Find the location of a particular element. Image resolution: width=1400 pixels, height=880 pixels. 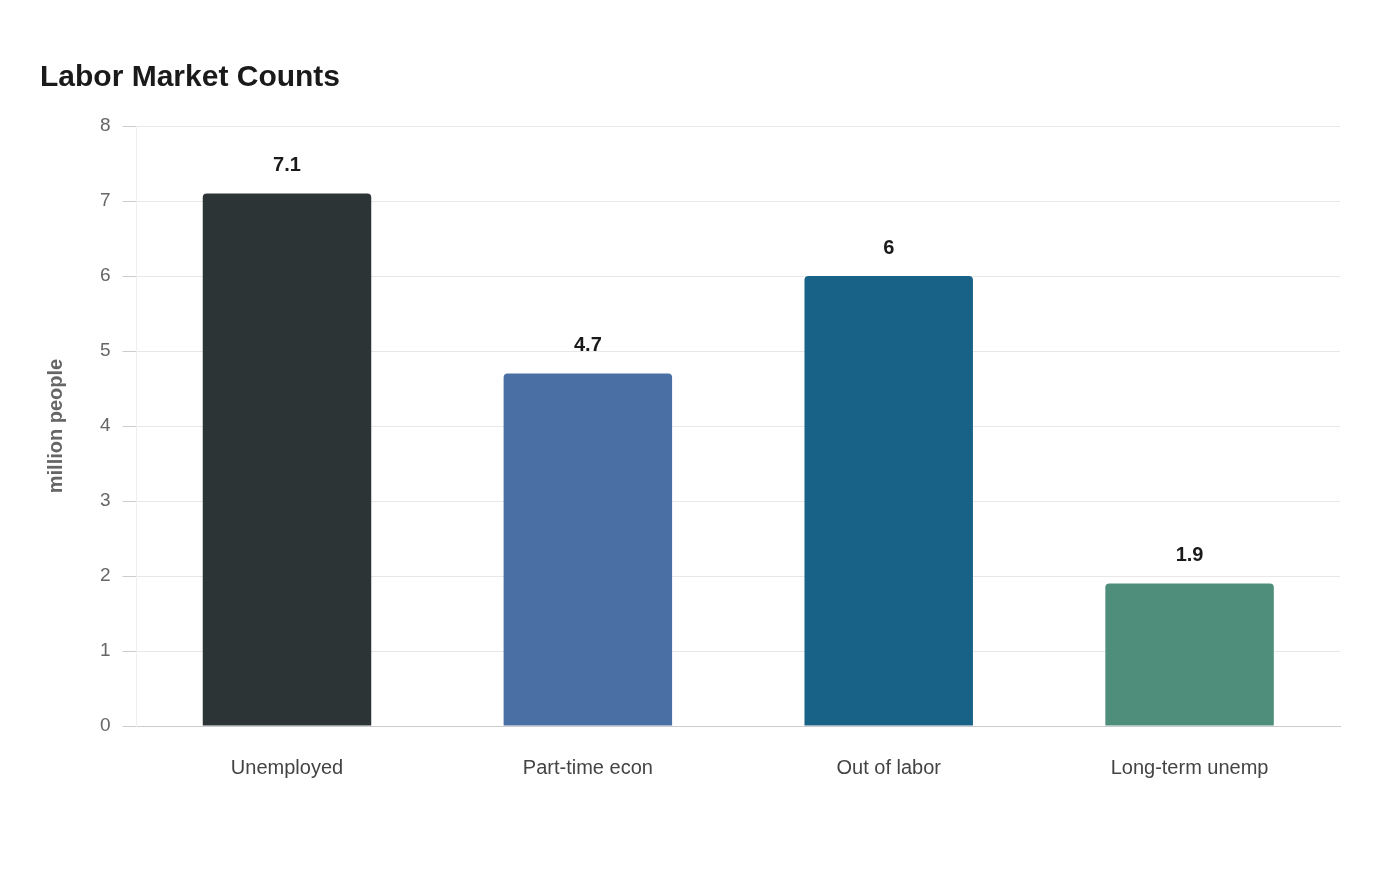

y-tick-label: 6 is located at coordinates (105, 275).